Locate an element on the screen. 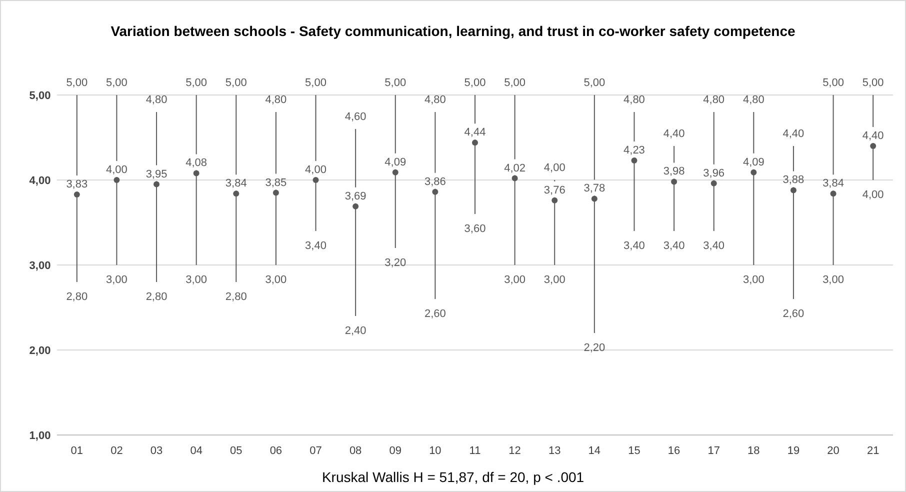 This screenshot has height=492, width=906. x-tick-label: 11 is located at coordinates (475, 451).